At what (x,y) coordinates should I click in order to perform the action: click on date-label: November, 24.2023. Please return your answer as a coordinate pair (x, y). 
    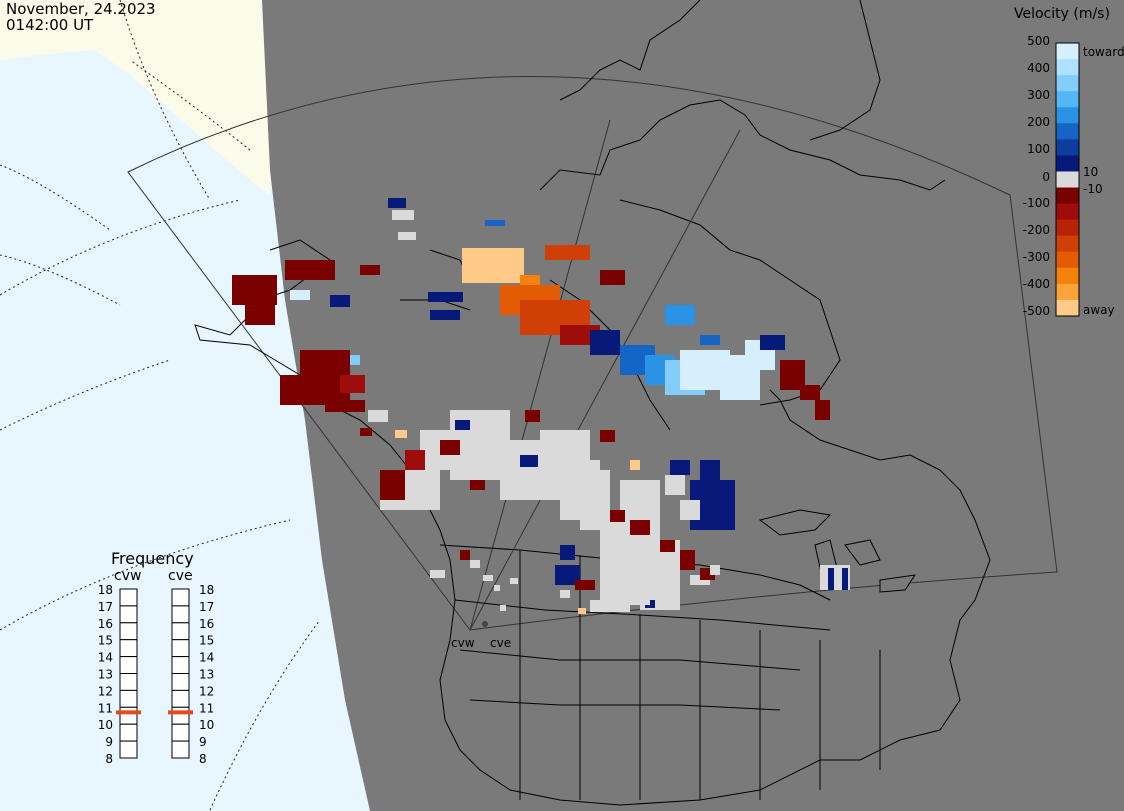
    Looking at the image, I should click on (81, 9).